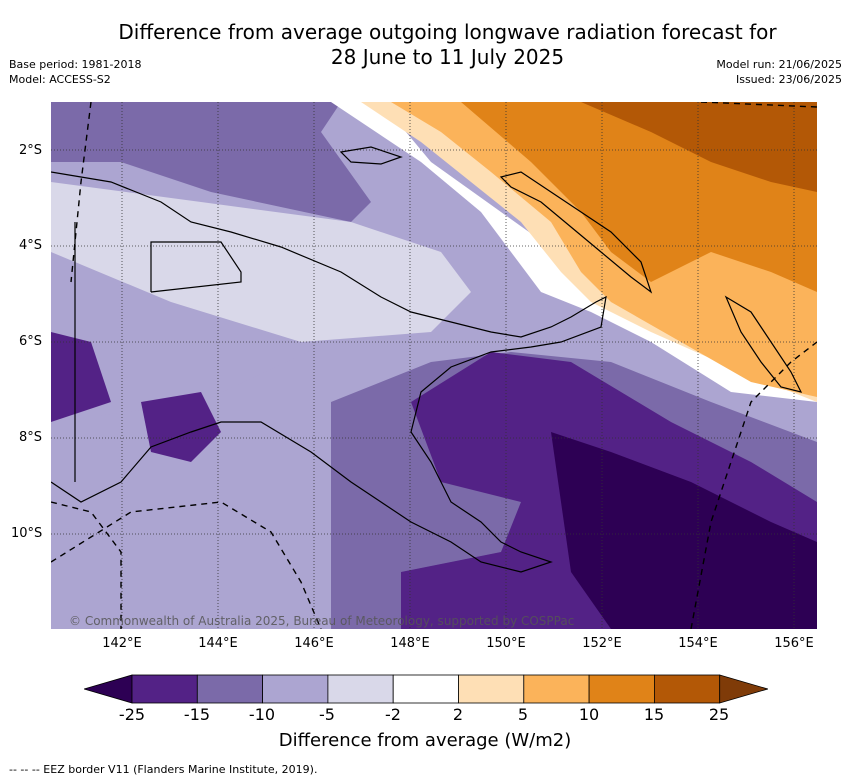 The height and width of the screenshot is (781, 850). Describe the element at coordinates (327, 714) in the screenshot. I see `colorbar-tick: -5` at that location.